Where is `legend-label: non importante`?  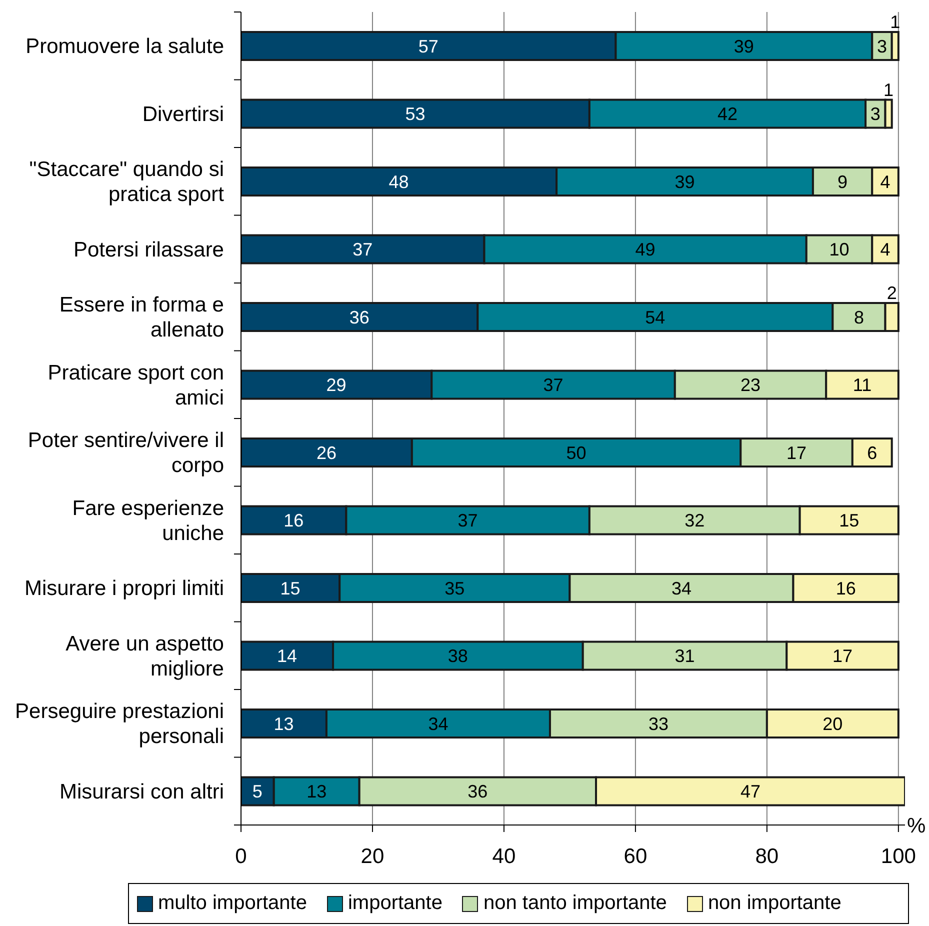 legend-label: non importante is located at coordinates (775, 903).